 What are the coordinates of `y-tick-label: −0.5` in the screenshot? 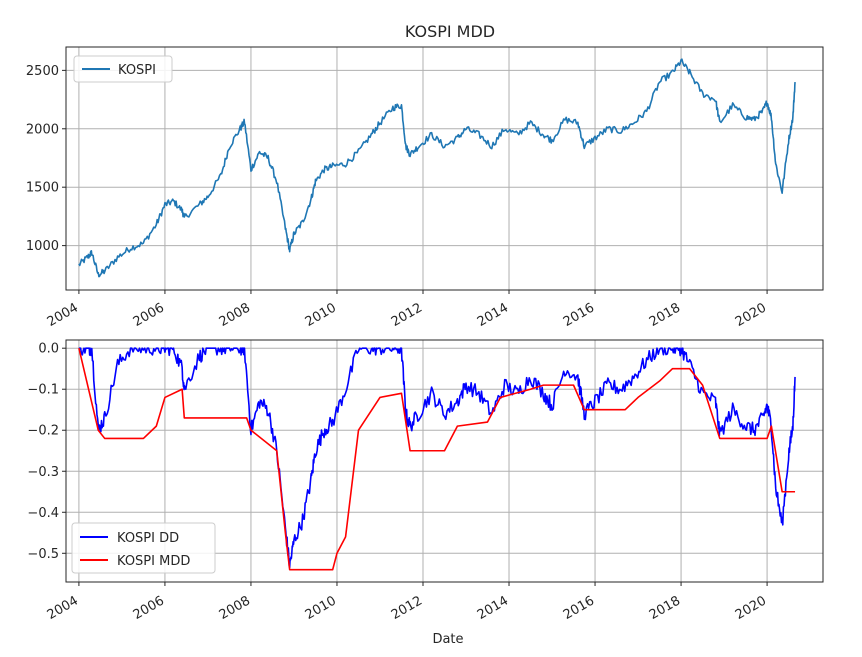 It's located at (43, 554).